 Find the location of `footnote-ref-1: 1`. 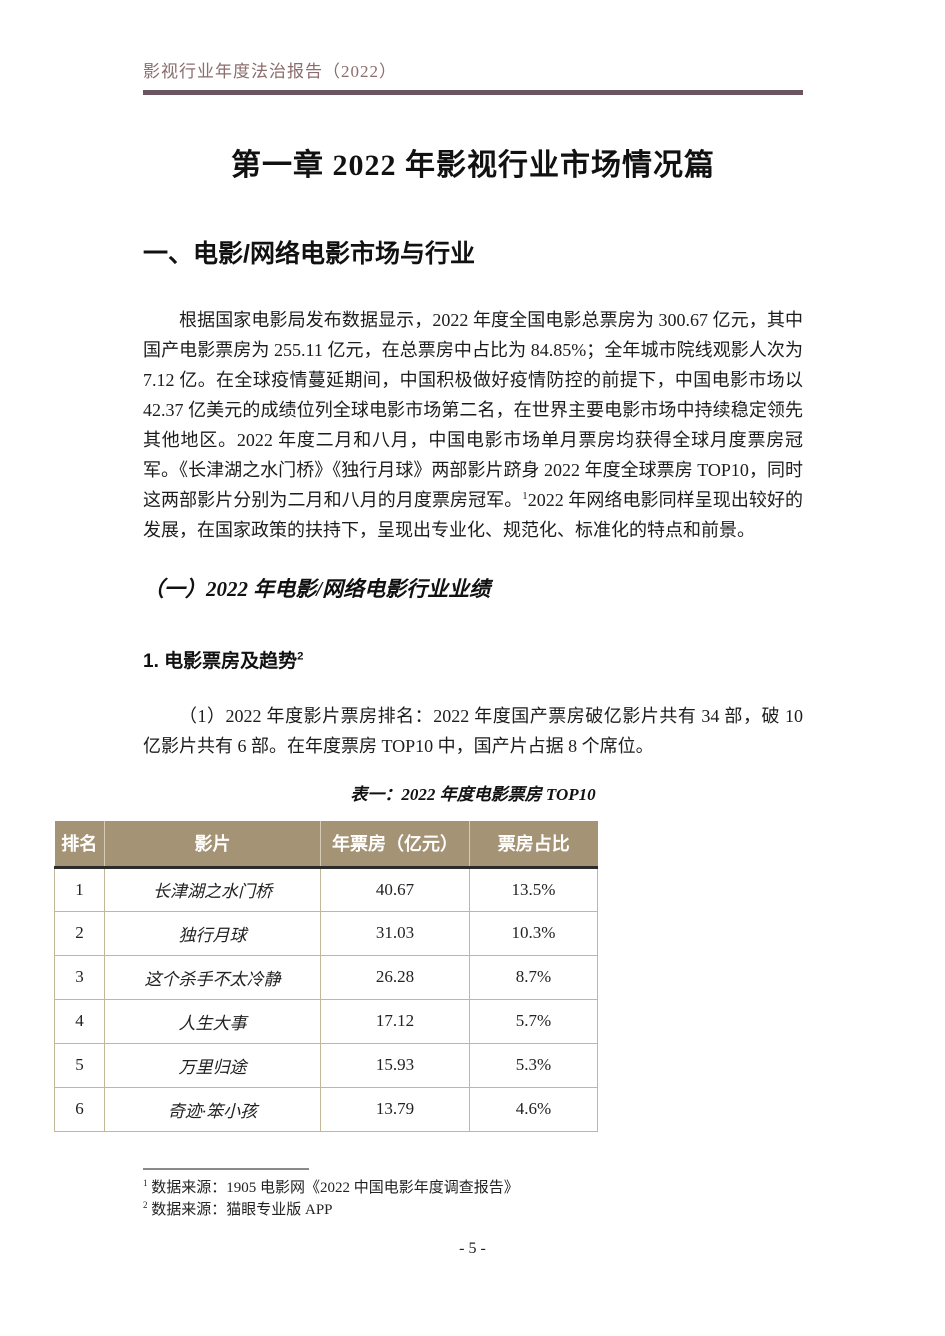

footnote-ref-1: 1 is located at coordinates (525, 496).